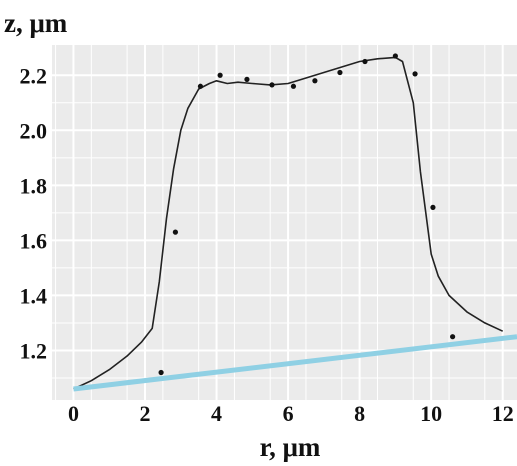 The image size is (517, 466). Describe the element at coordinates (359, 413) in the screenshot. I see `x-tick-label: 8` at that location.